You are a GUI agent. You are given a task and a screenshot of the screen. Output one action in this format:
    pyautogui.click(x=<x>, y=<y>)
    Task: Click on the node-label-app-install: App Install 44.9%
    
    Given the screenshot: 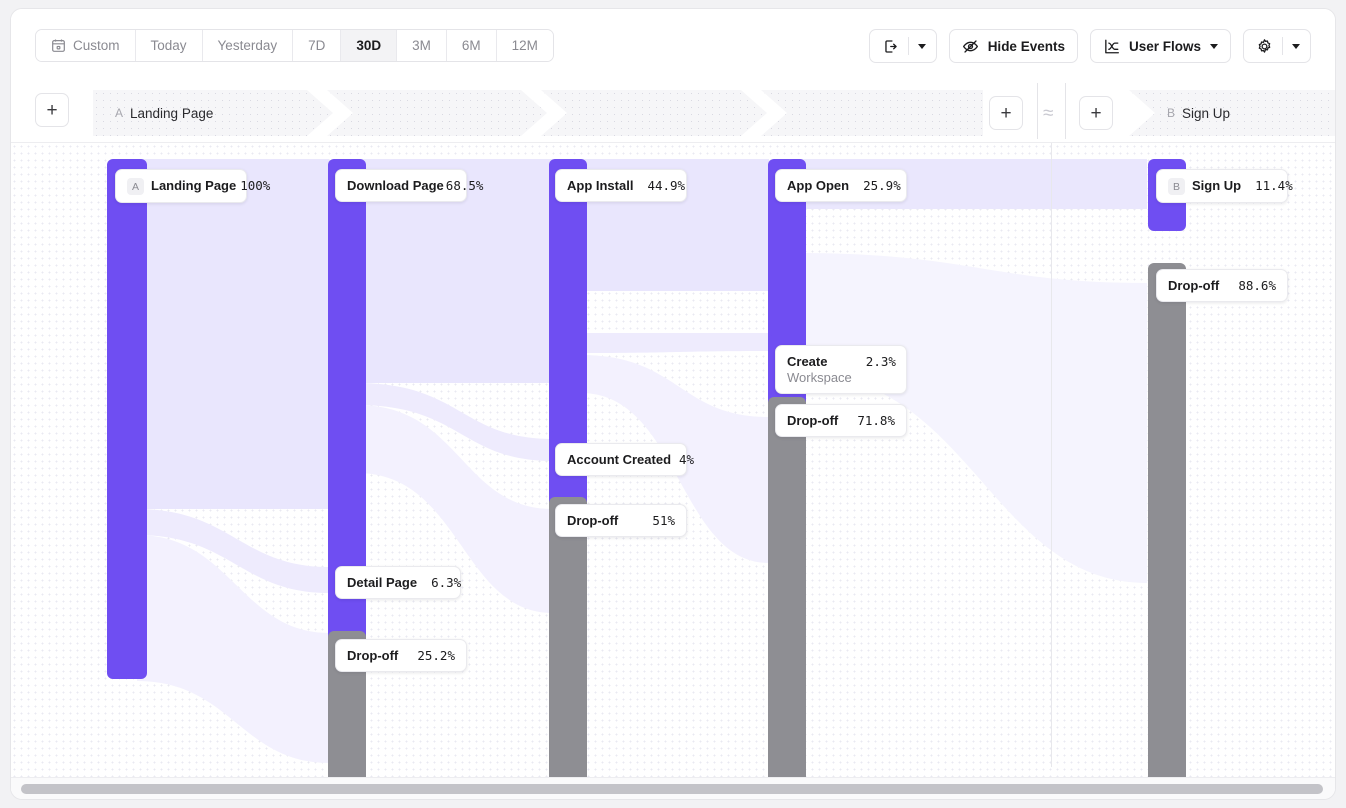 What is the action you would take?
    pyautogui.click(x=621, y=185)
    